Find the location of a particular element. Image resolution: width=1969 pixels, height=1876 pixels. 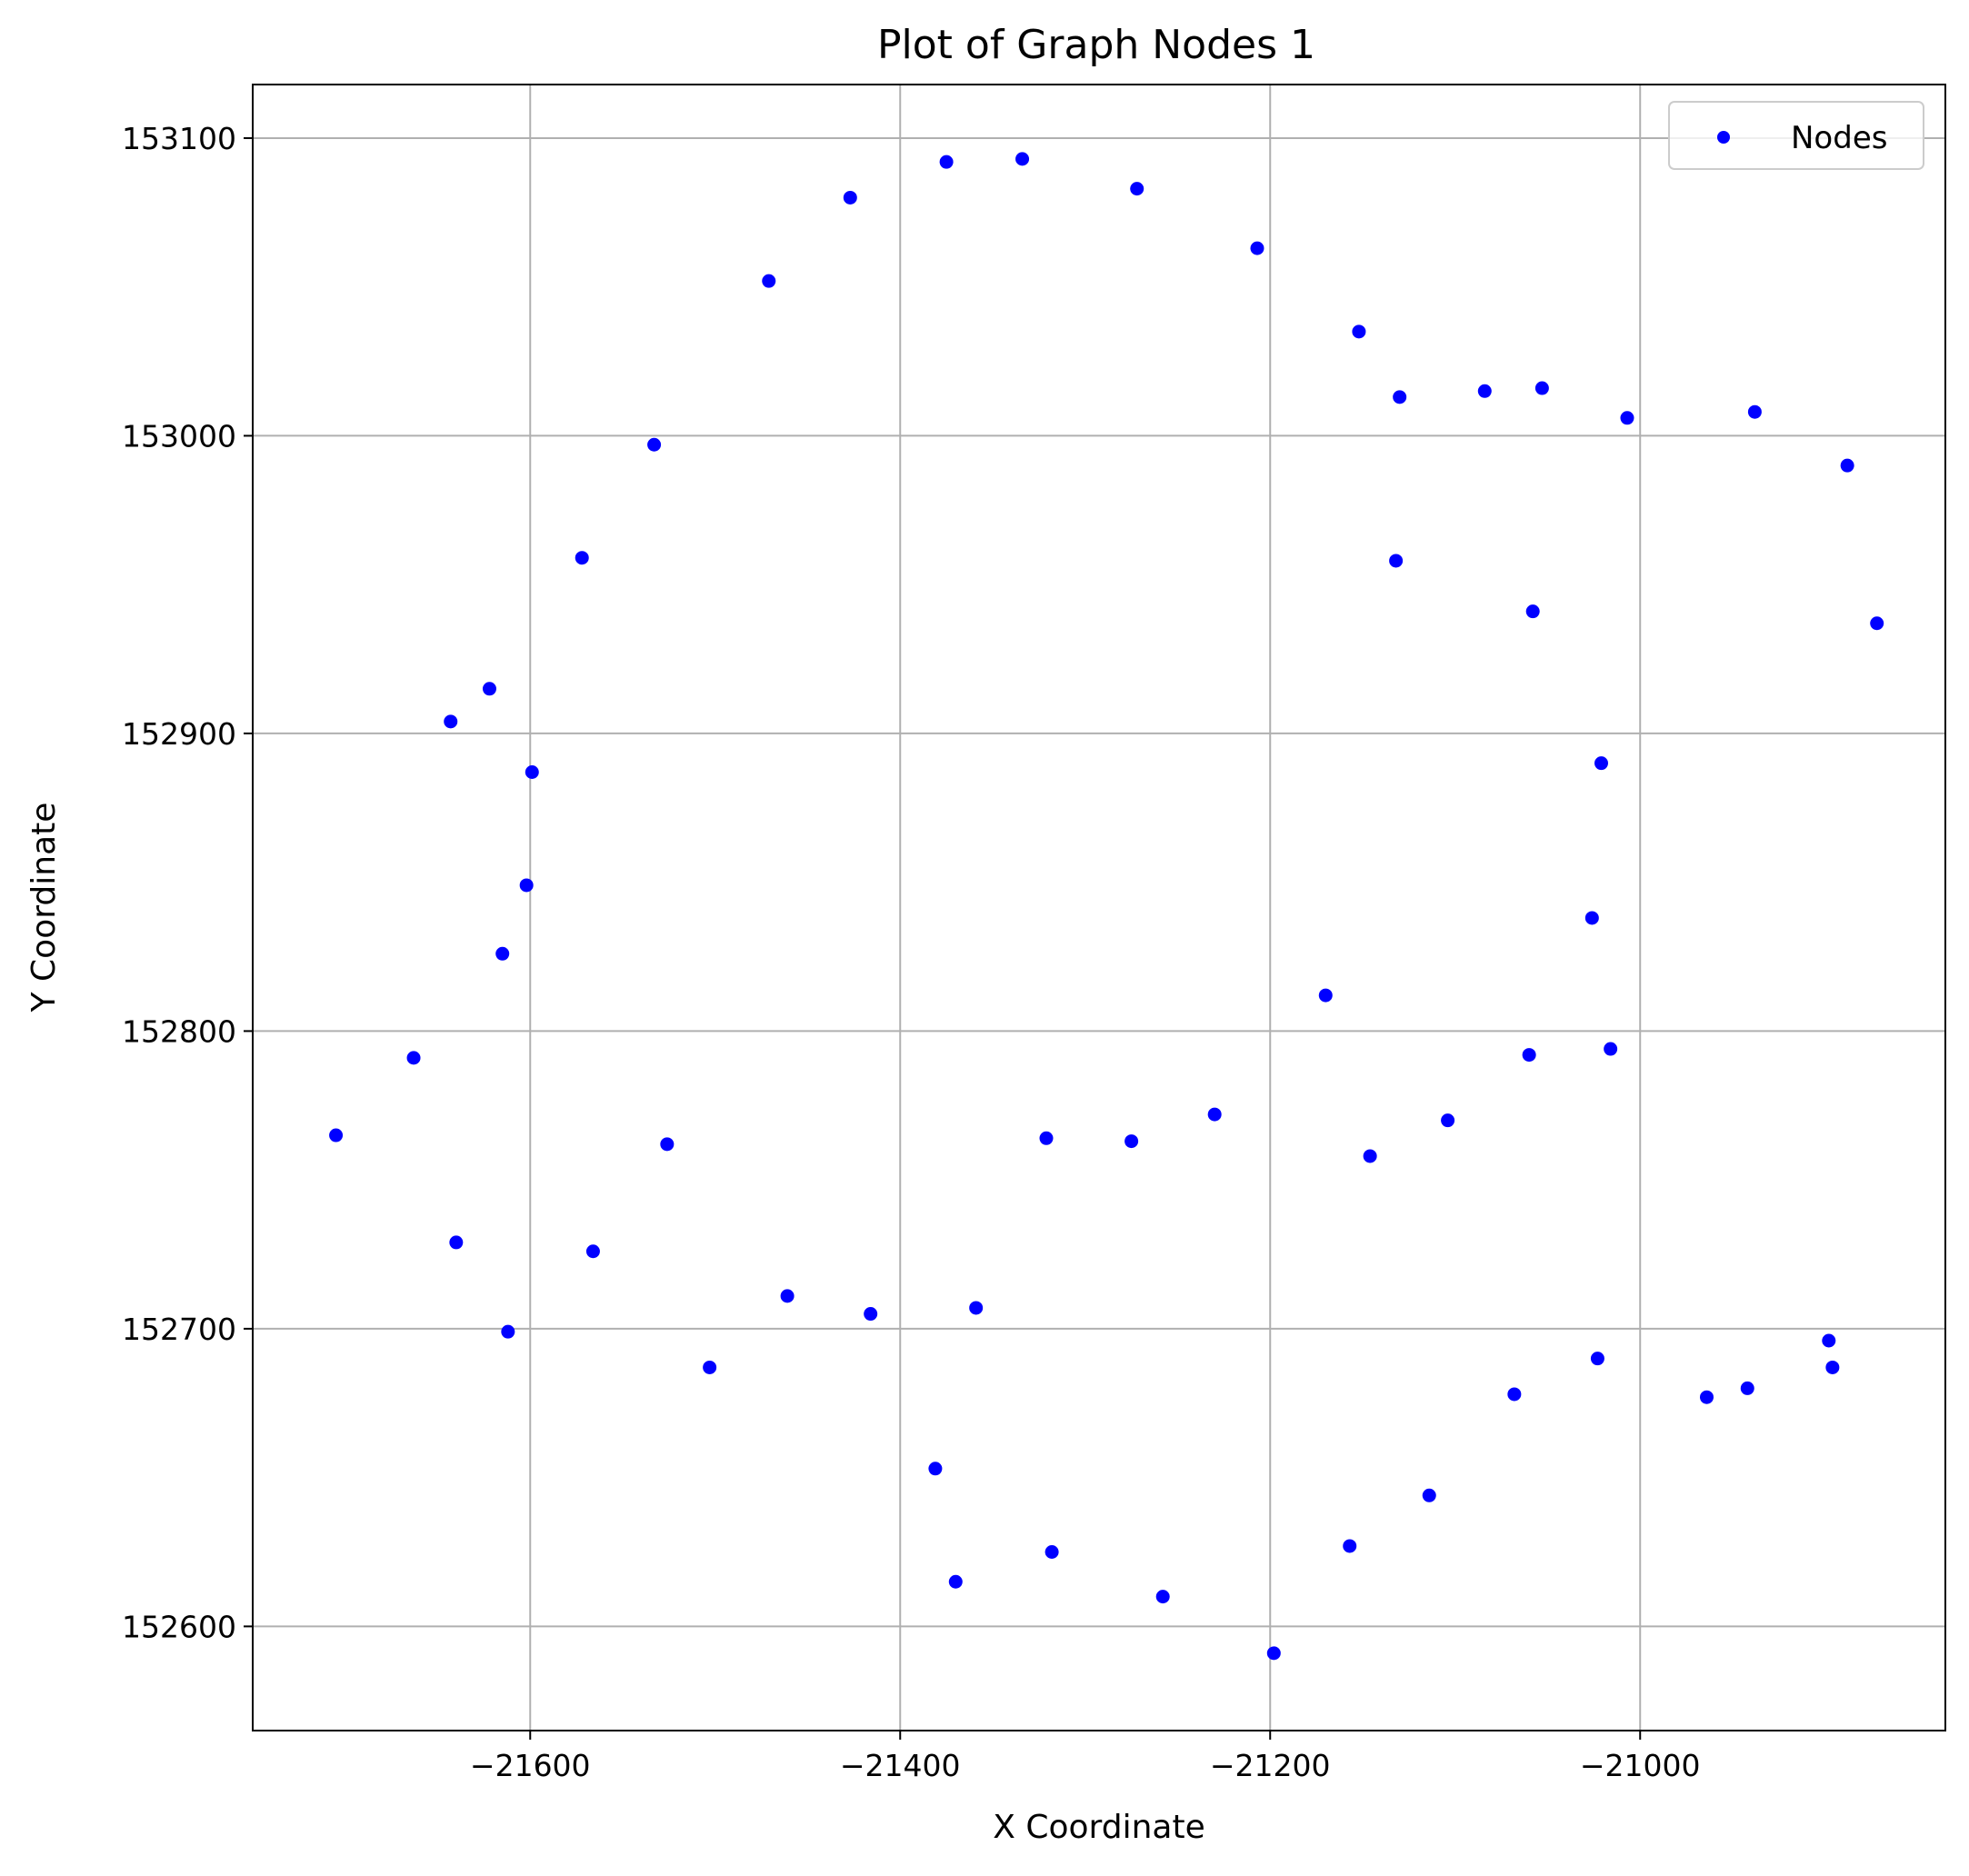

x-axis-ticks: −21600 −21400 −21200 −21000 is located at coordinates (1085, 1757).